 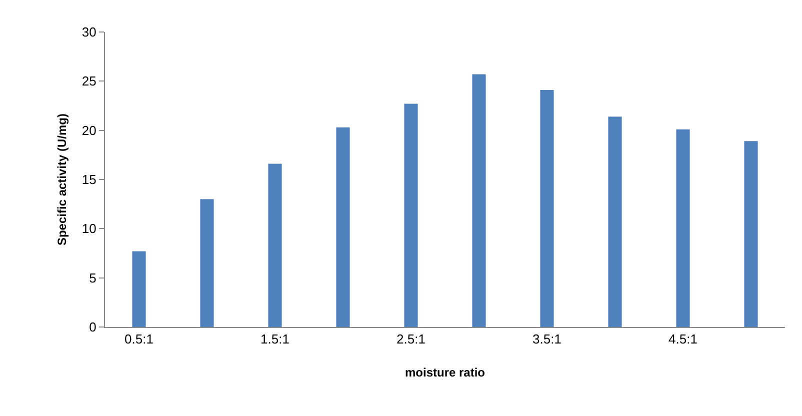 What do you see at coordinates (89, 81) in the screenshot?
I see `y-tick-label: 25` at bounding box center [89, 81].